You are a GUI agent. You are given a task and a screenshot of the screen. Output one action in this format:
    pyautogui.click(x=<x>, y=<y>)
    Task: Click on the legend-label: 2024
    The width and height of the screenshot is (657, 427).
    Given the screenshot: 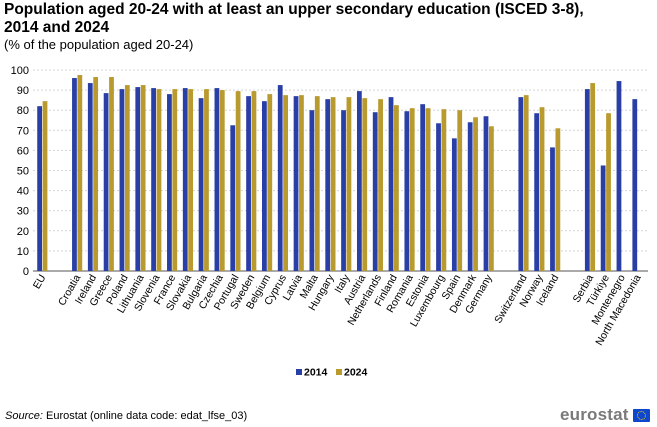 What is the action you would take?
    pyautogui.click(x=356, y=373)
    